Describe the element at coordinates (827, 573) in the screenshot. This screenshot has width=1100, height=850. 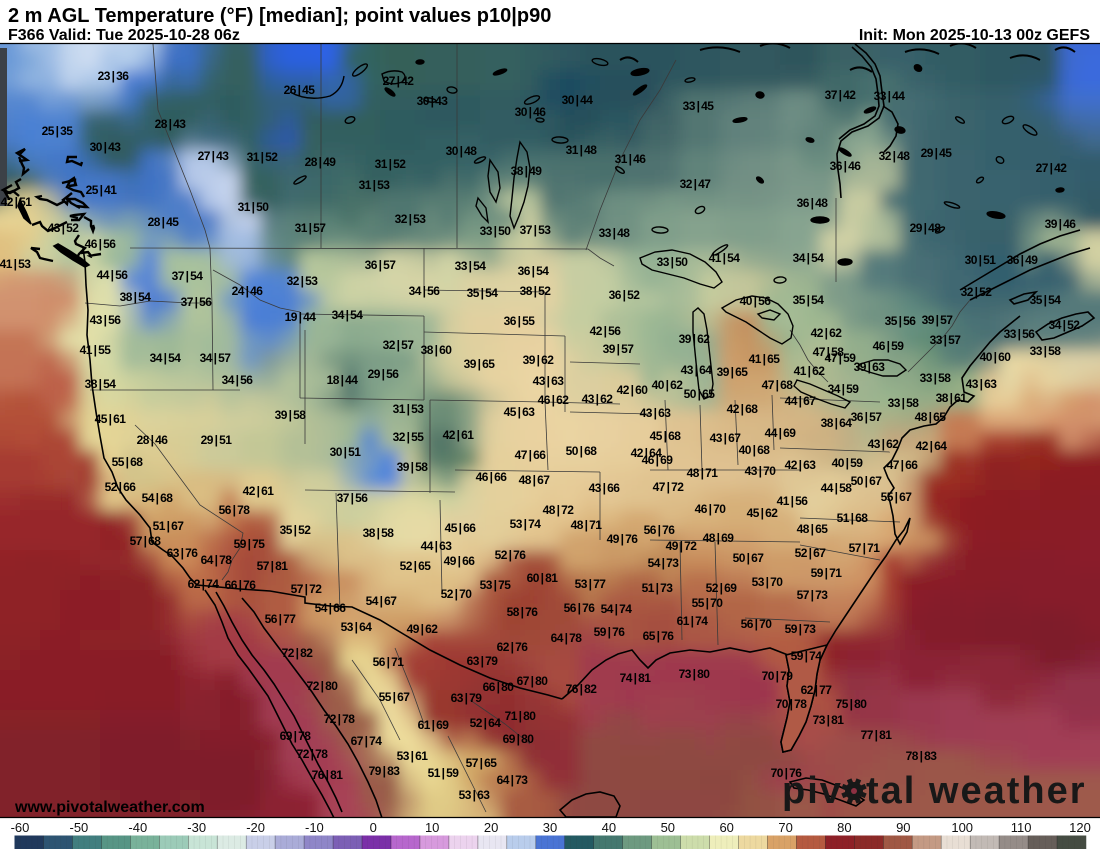
I see `svg-text: 59 | 71` at that location.